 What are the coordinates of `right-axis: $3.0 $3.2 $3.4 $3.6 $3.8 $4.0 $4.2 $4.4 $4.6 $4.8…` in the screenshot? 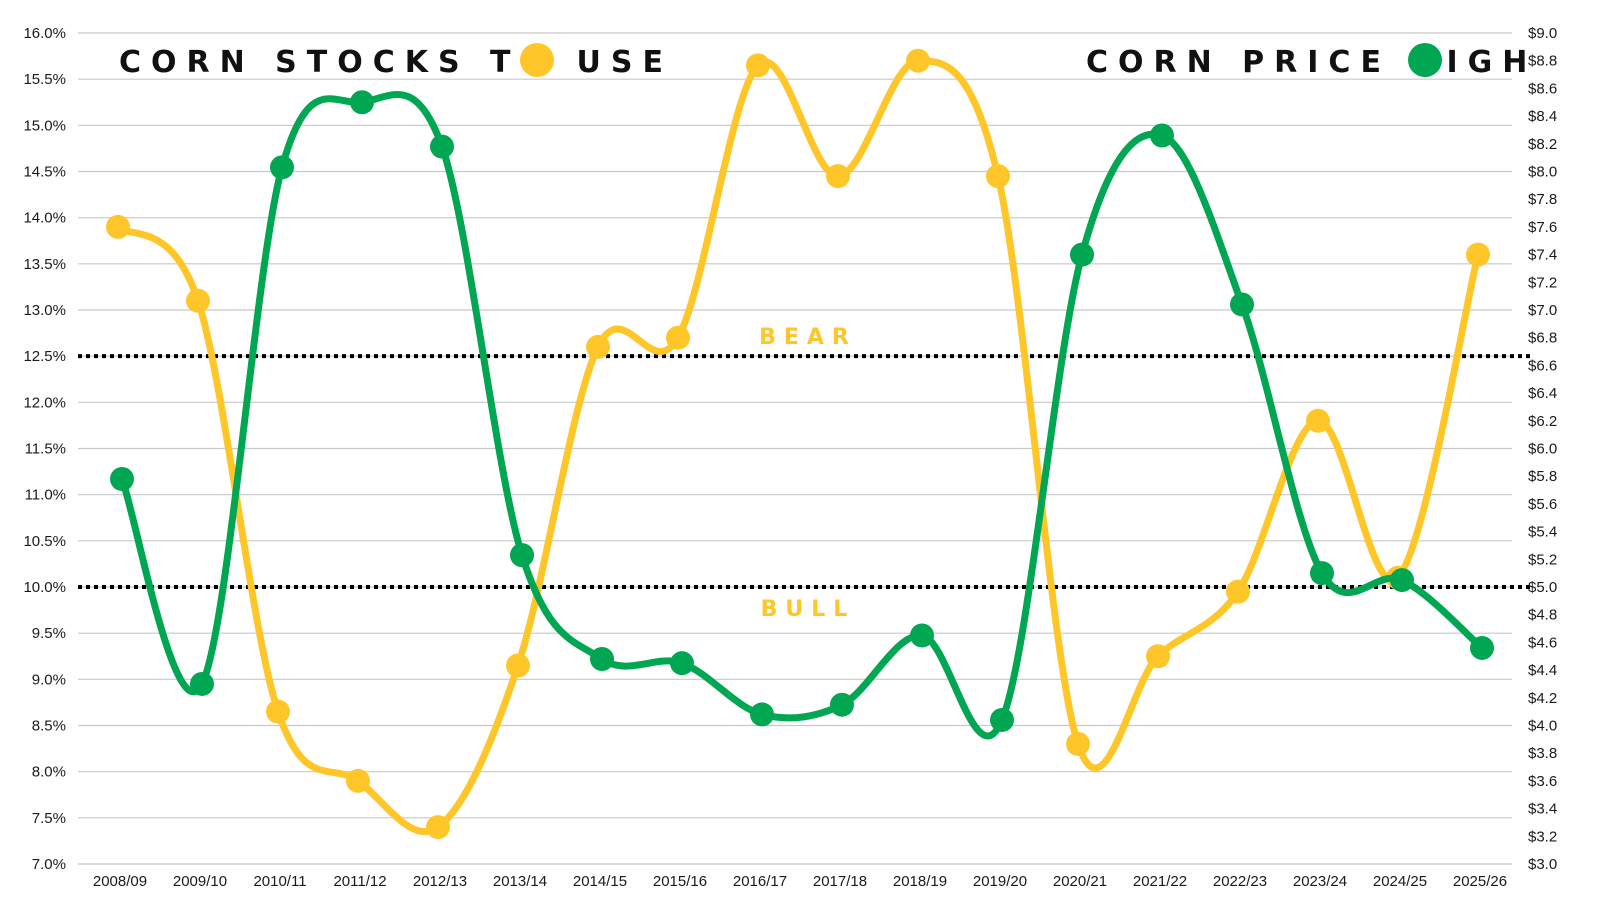 It's located at (1542, 449).